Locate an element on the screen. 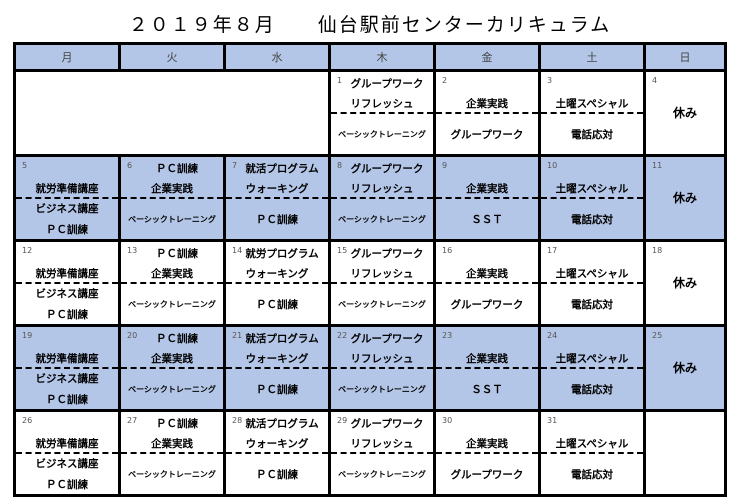  day-cell: 12 就労準備講座 ビジネス講座 ＰＣ訓練 is located at coordinates (67, 283).